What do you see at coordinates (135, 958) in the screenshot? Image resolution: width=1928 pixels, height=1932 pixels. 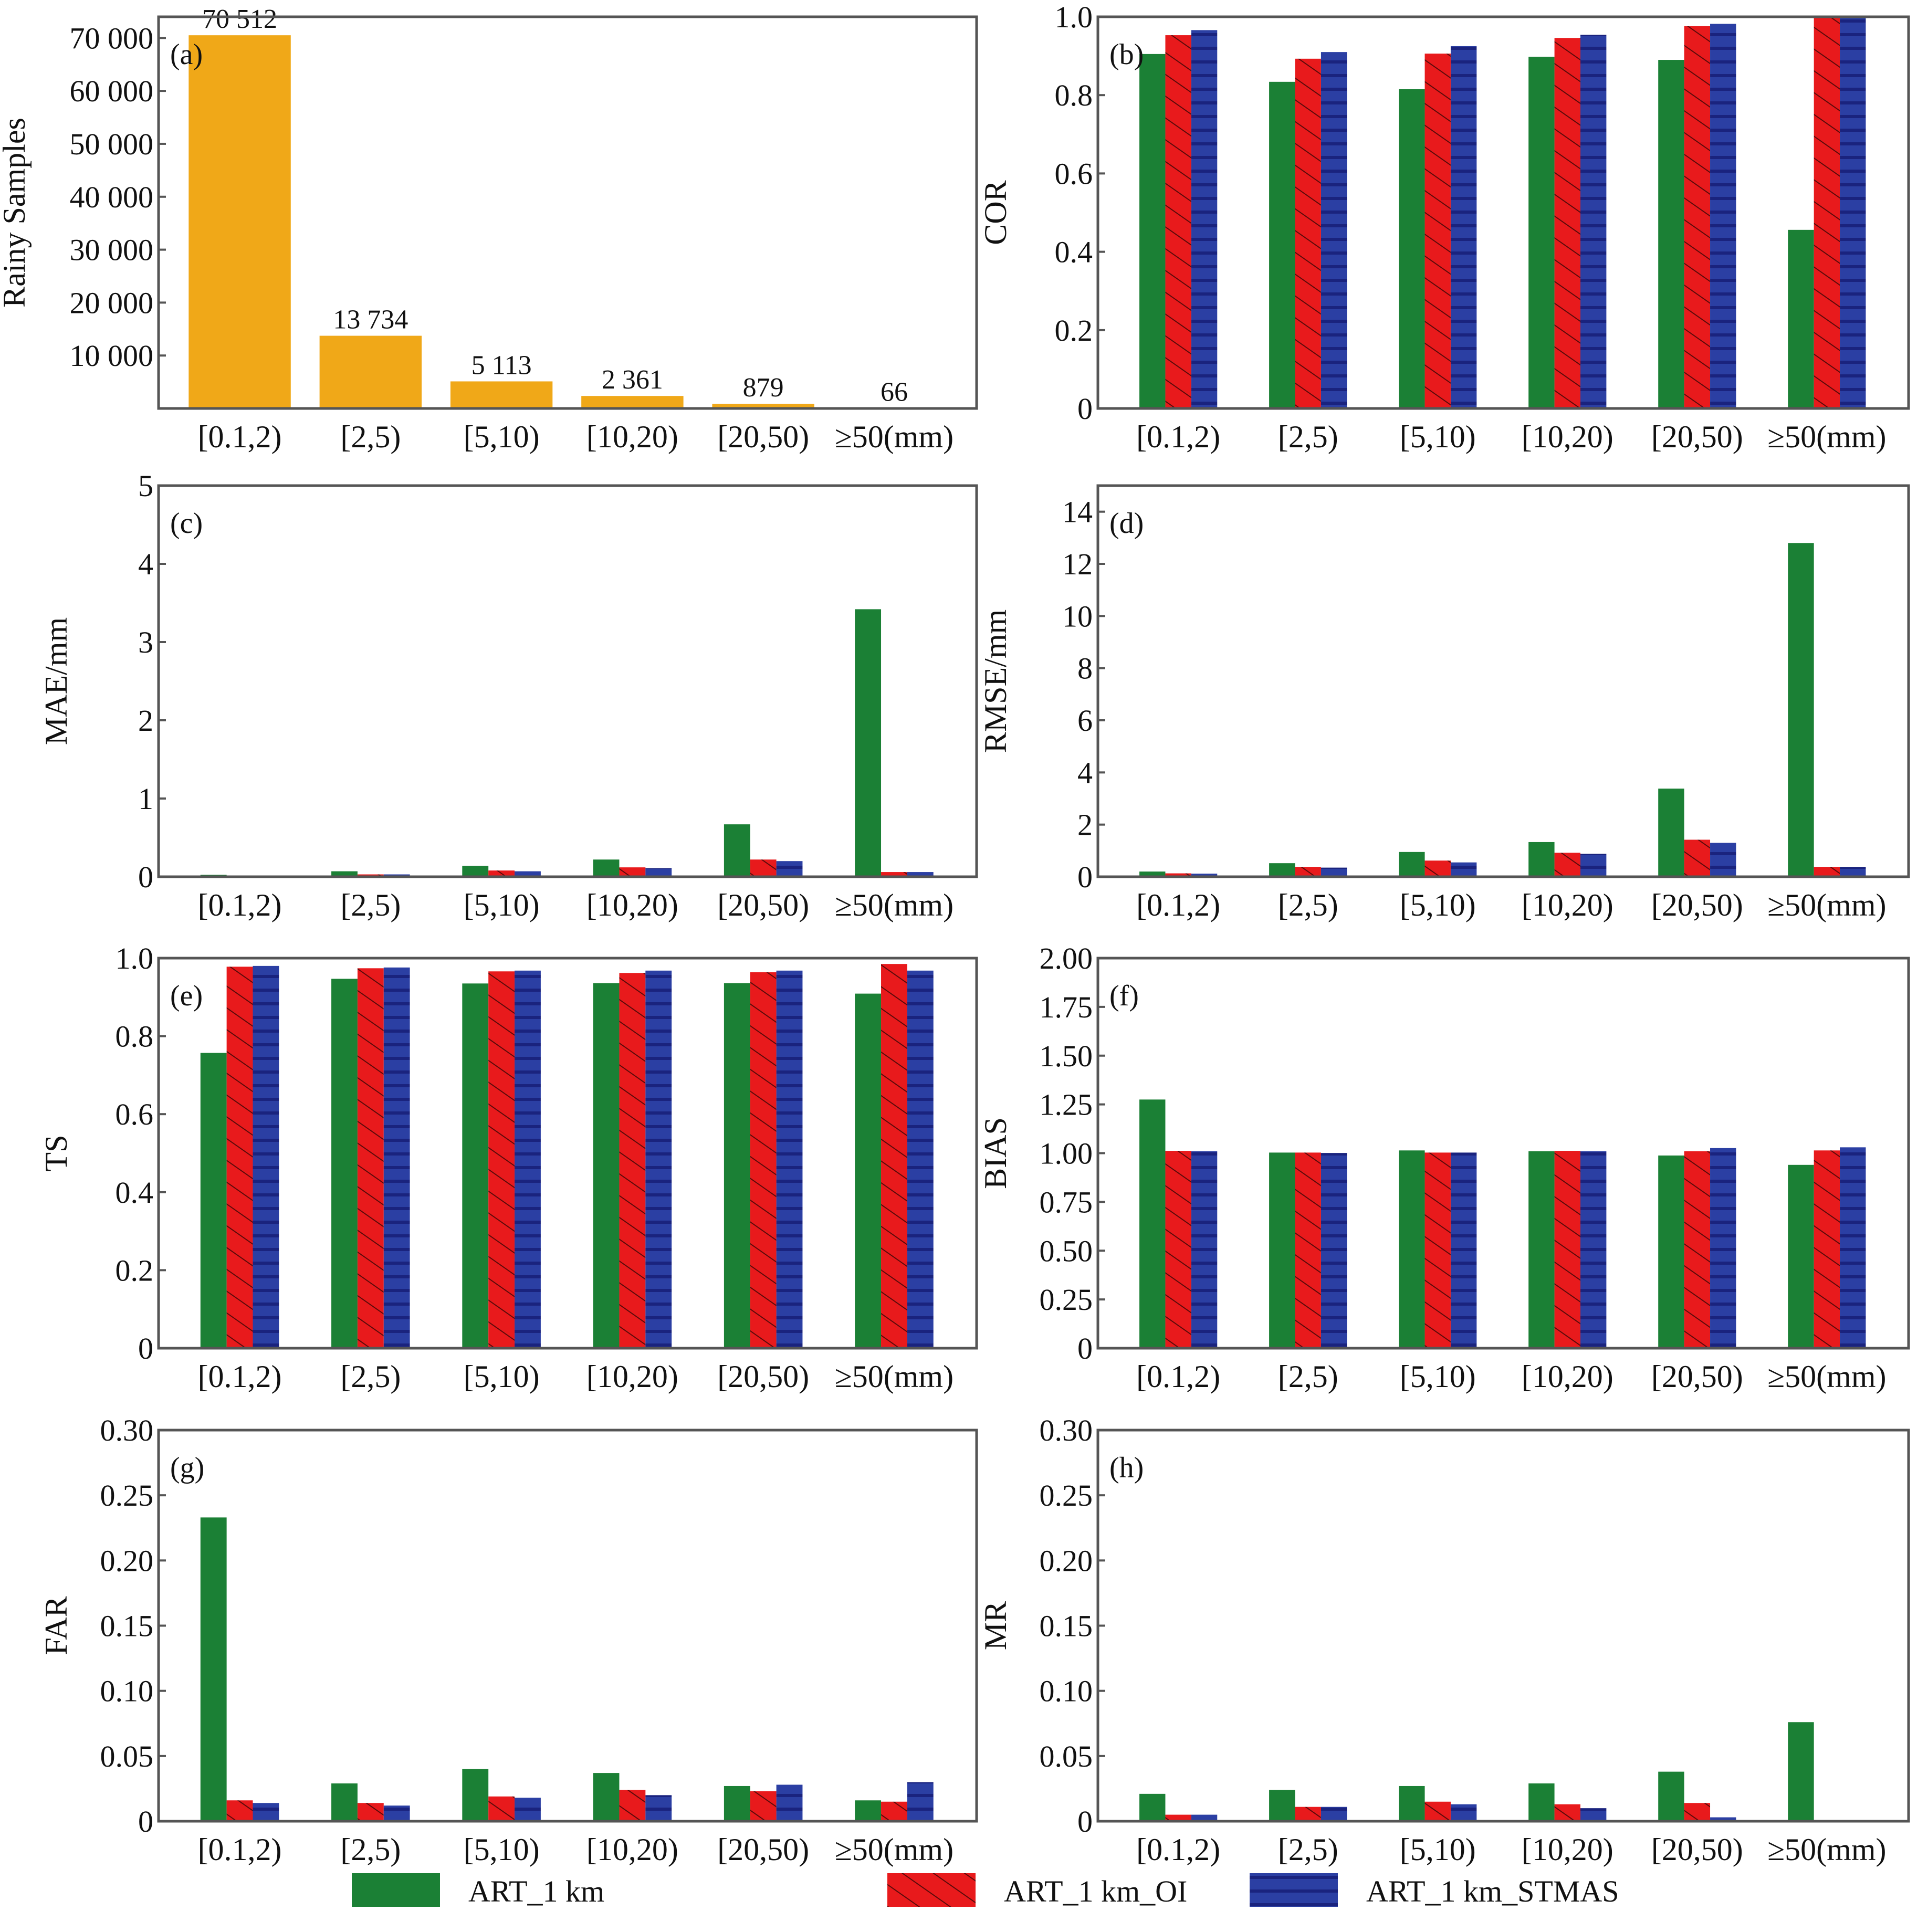 I see `y-tick-label: 1.0` at bounding box center [135, 958].